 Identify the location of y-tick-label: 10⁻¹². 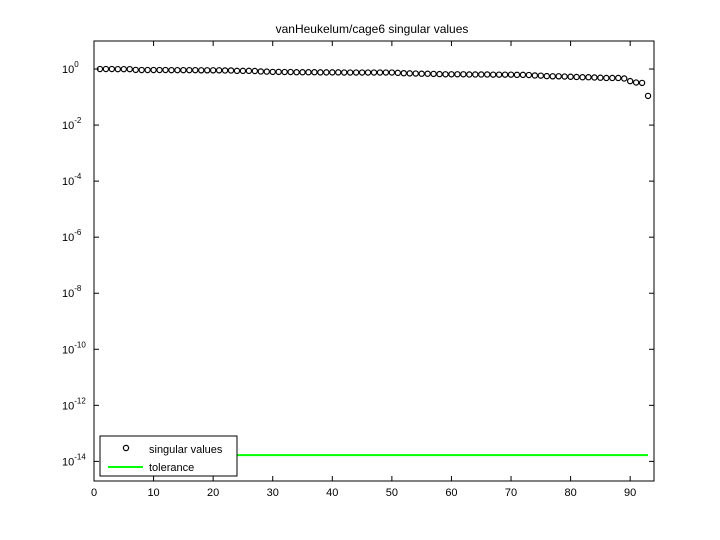
(74, 404).